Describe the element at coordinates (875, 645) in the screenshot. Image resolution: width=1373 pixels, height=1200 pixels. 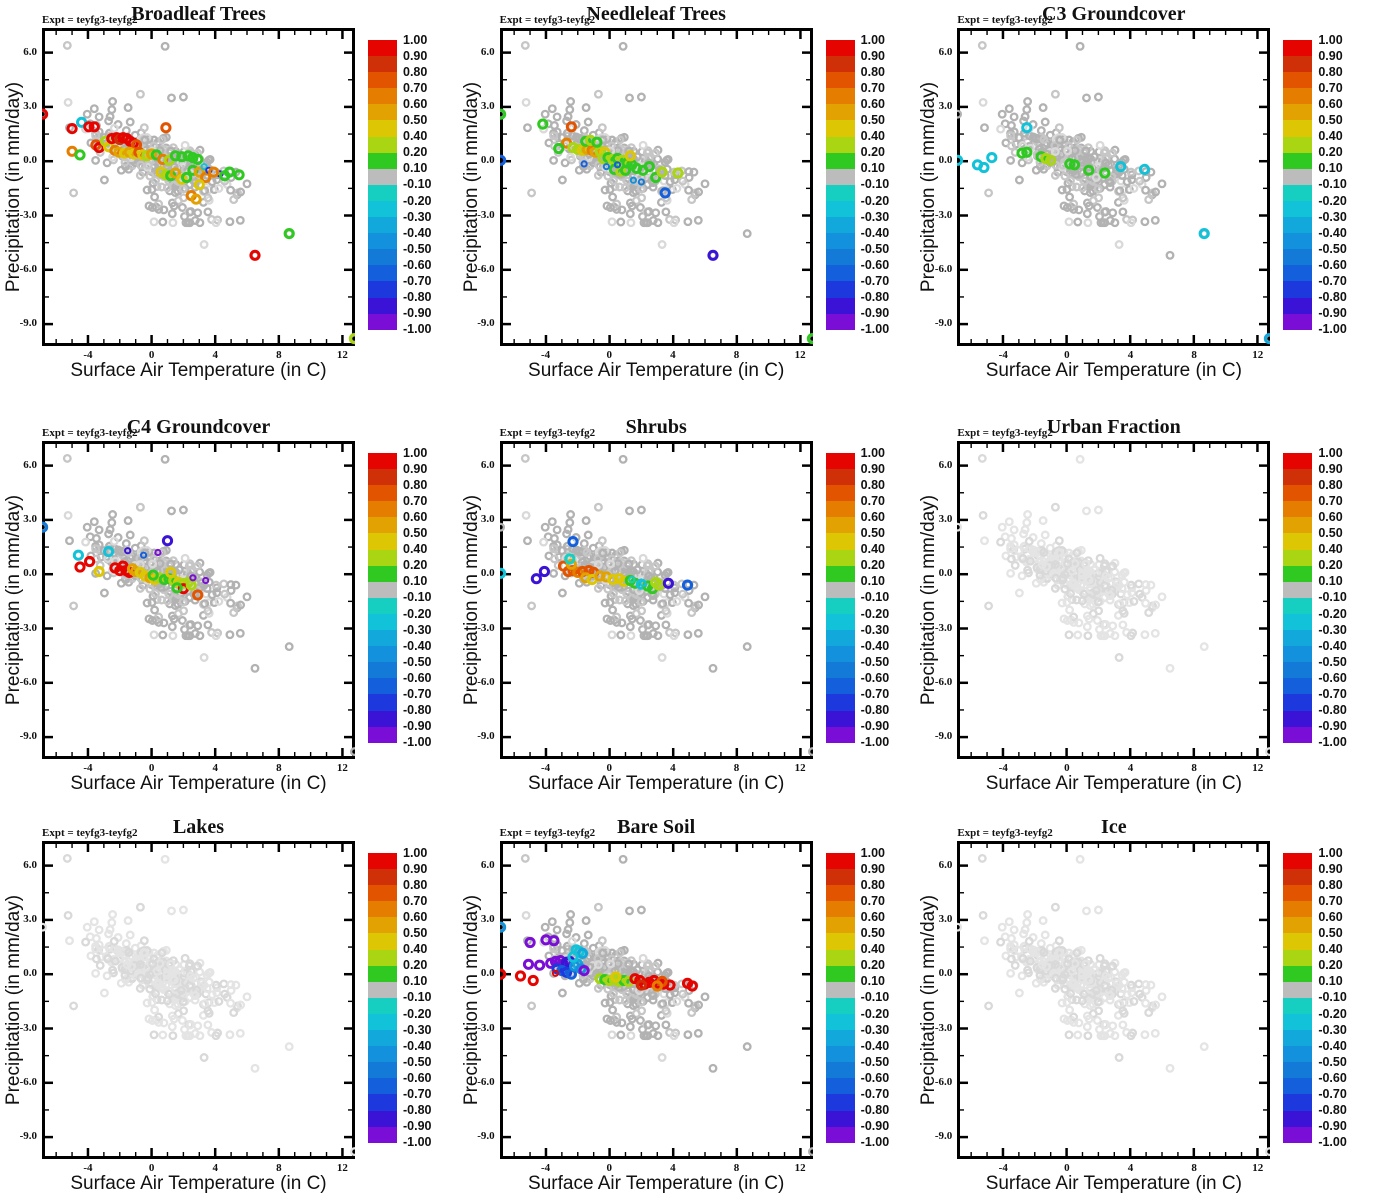
I see `colorbar-label: -0.40` at that location.